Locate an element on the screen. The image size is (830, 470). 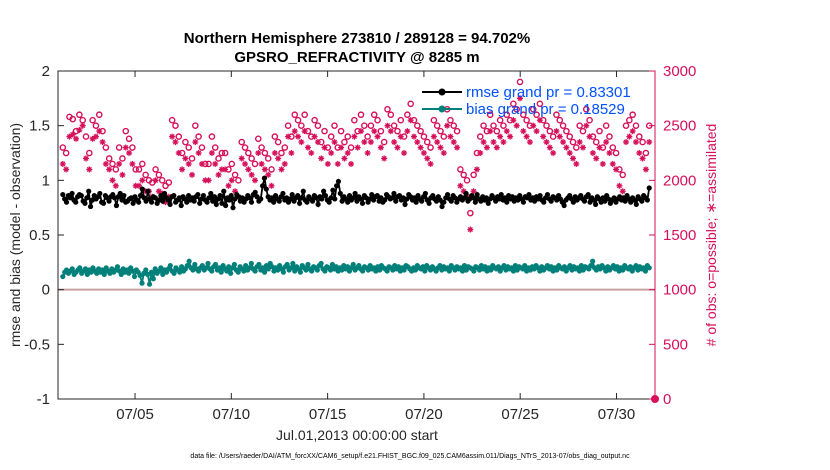
y-left-tick-label: 1 is located at coordinates (46, 180).